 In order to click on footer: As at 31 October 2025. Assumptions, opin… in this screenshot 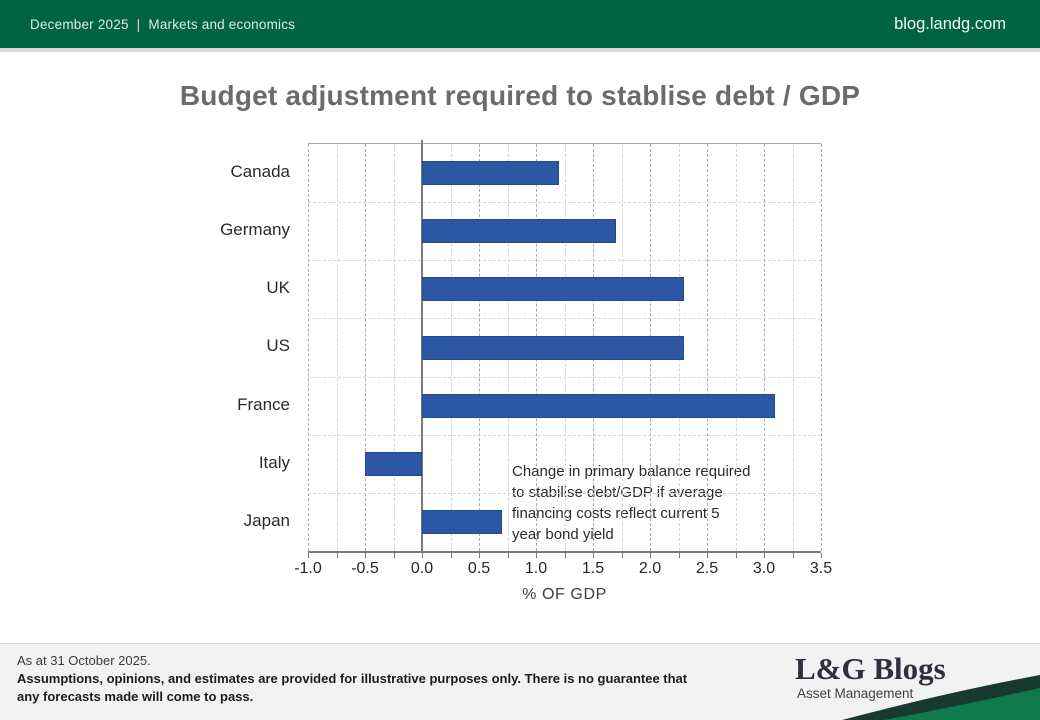, I will do `click(520, 681)`.